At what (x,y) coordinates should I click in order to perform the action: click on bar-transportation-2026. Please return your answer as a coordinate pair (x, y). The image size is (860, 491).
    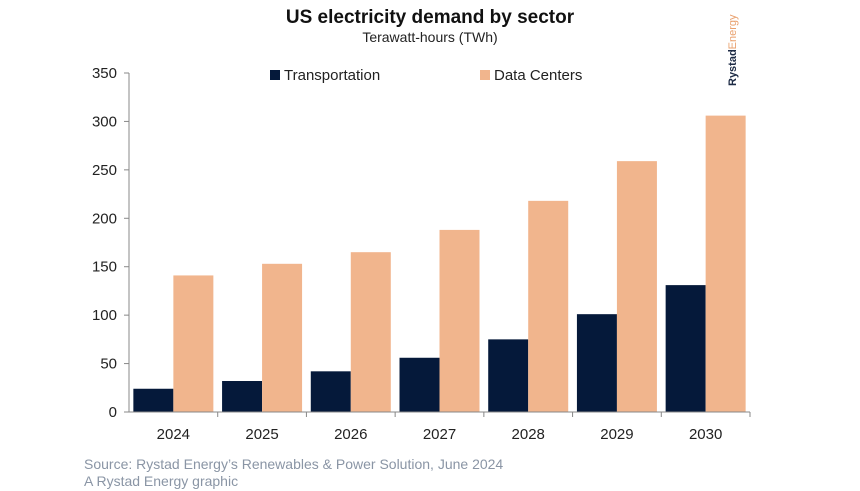
    Looking at the image, I should click on (330, 391).